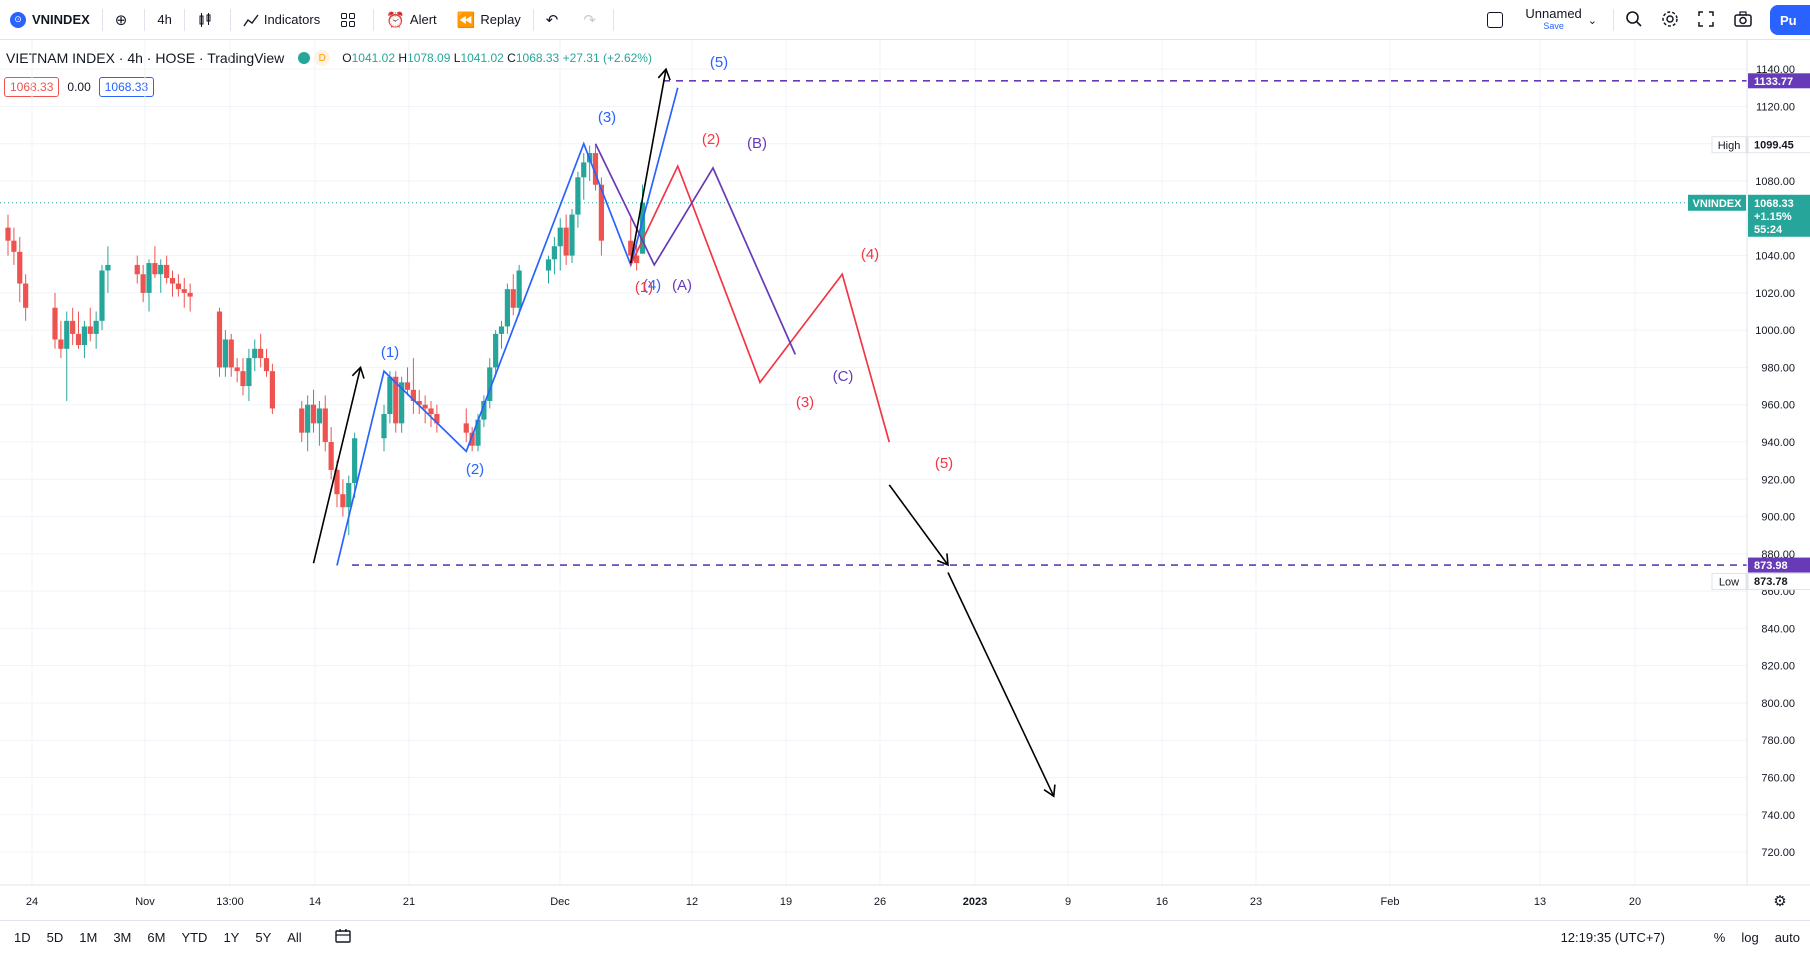 The width and height of the screenshot is (1810, 953). What do you see at coordinates (126, 87) in the screenshot?
I see `buy-price: 1068.33` at bounding box center [126, 87].